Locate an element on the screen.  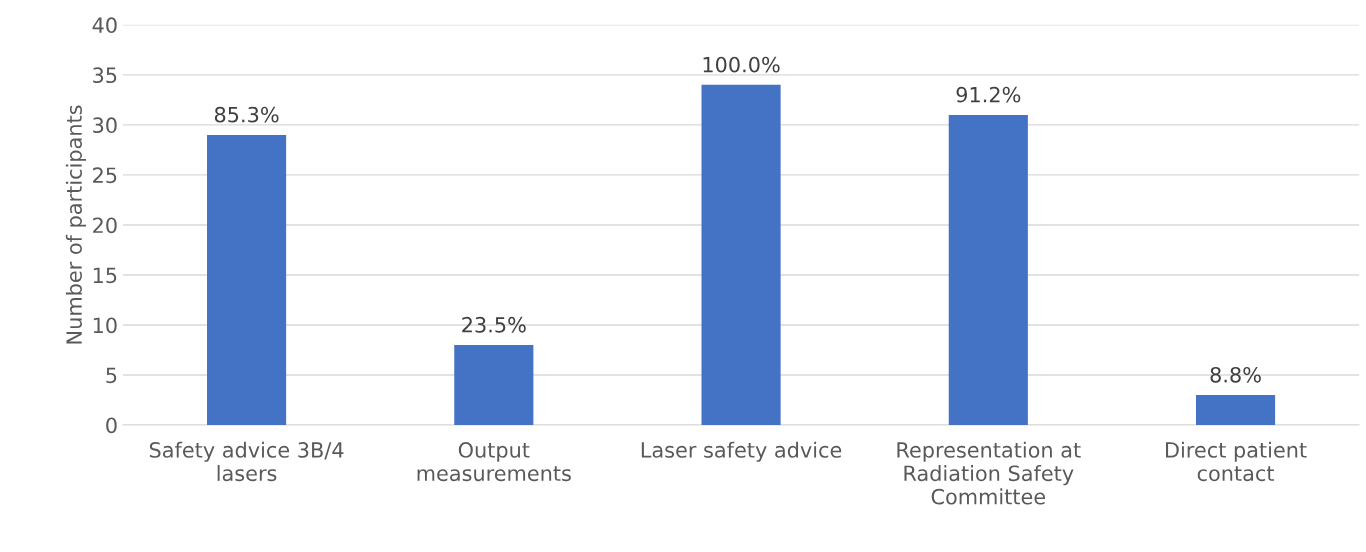
x-tick-label: Representation at Radiation Safety Committee is located at coordinates (989, 473).